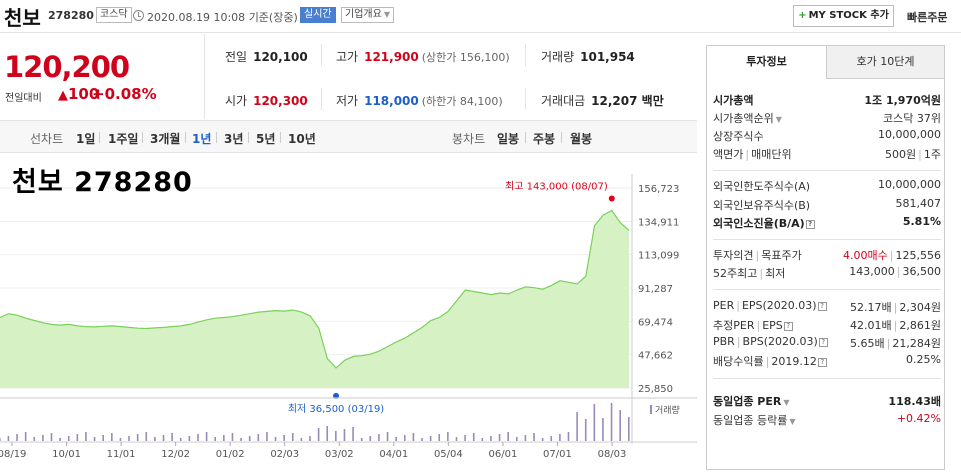 The width and height of the screenshot is (961, 476). Describe the element at coordinates (927, 17) in the screenshot. I see `quick-order-button: 빠른주문` at that location.